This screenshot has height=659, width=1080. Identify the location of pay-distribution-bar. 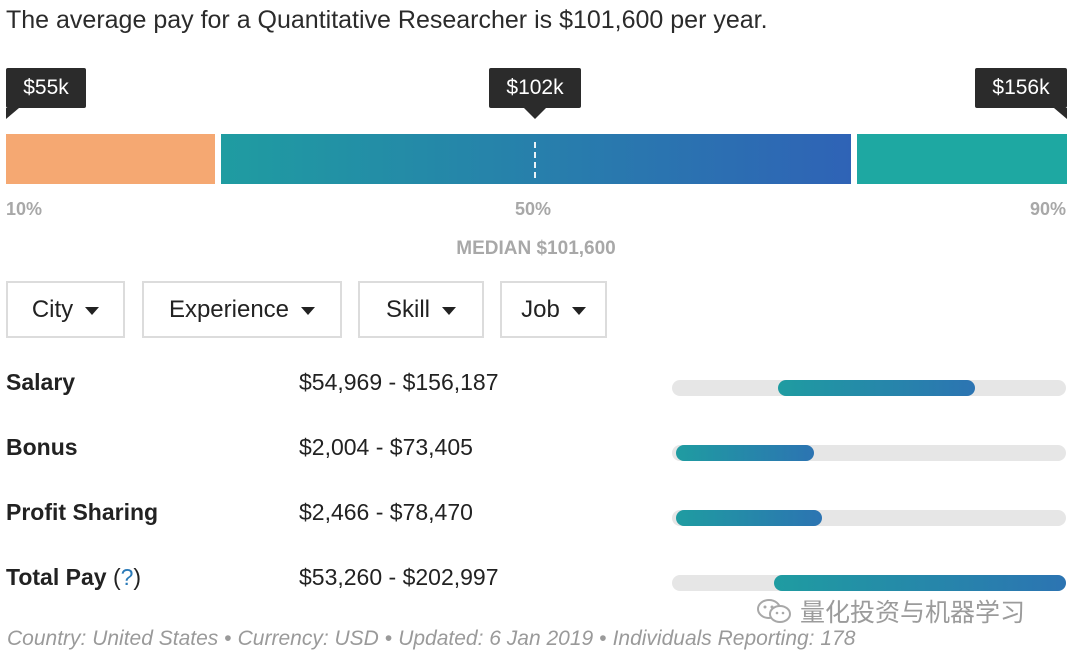
(536, 159).